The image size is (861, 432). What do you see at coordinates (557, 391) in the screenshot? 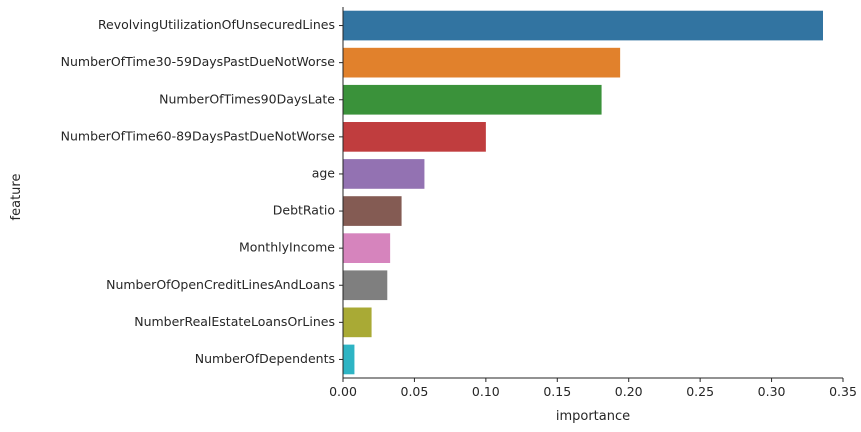
I see `x-tick-label-3: 0.15` at bounding box center [557, 391].